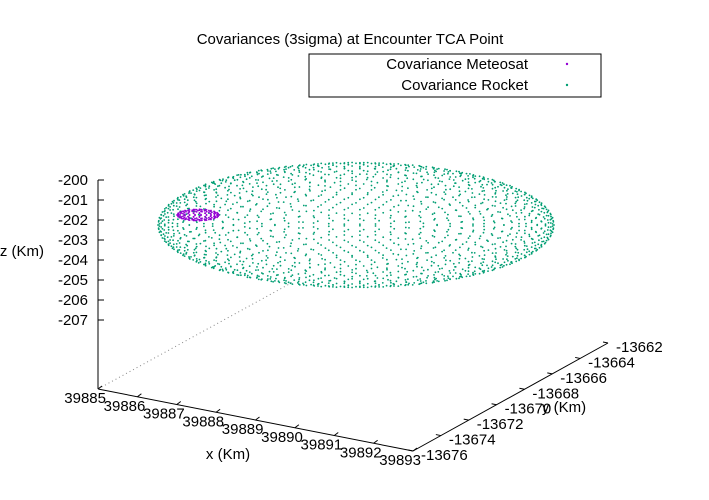 The width and height of the screenshot is (709, 500). I want to click on y-tick-label: -13676, so click(444, 455).